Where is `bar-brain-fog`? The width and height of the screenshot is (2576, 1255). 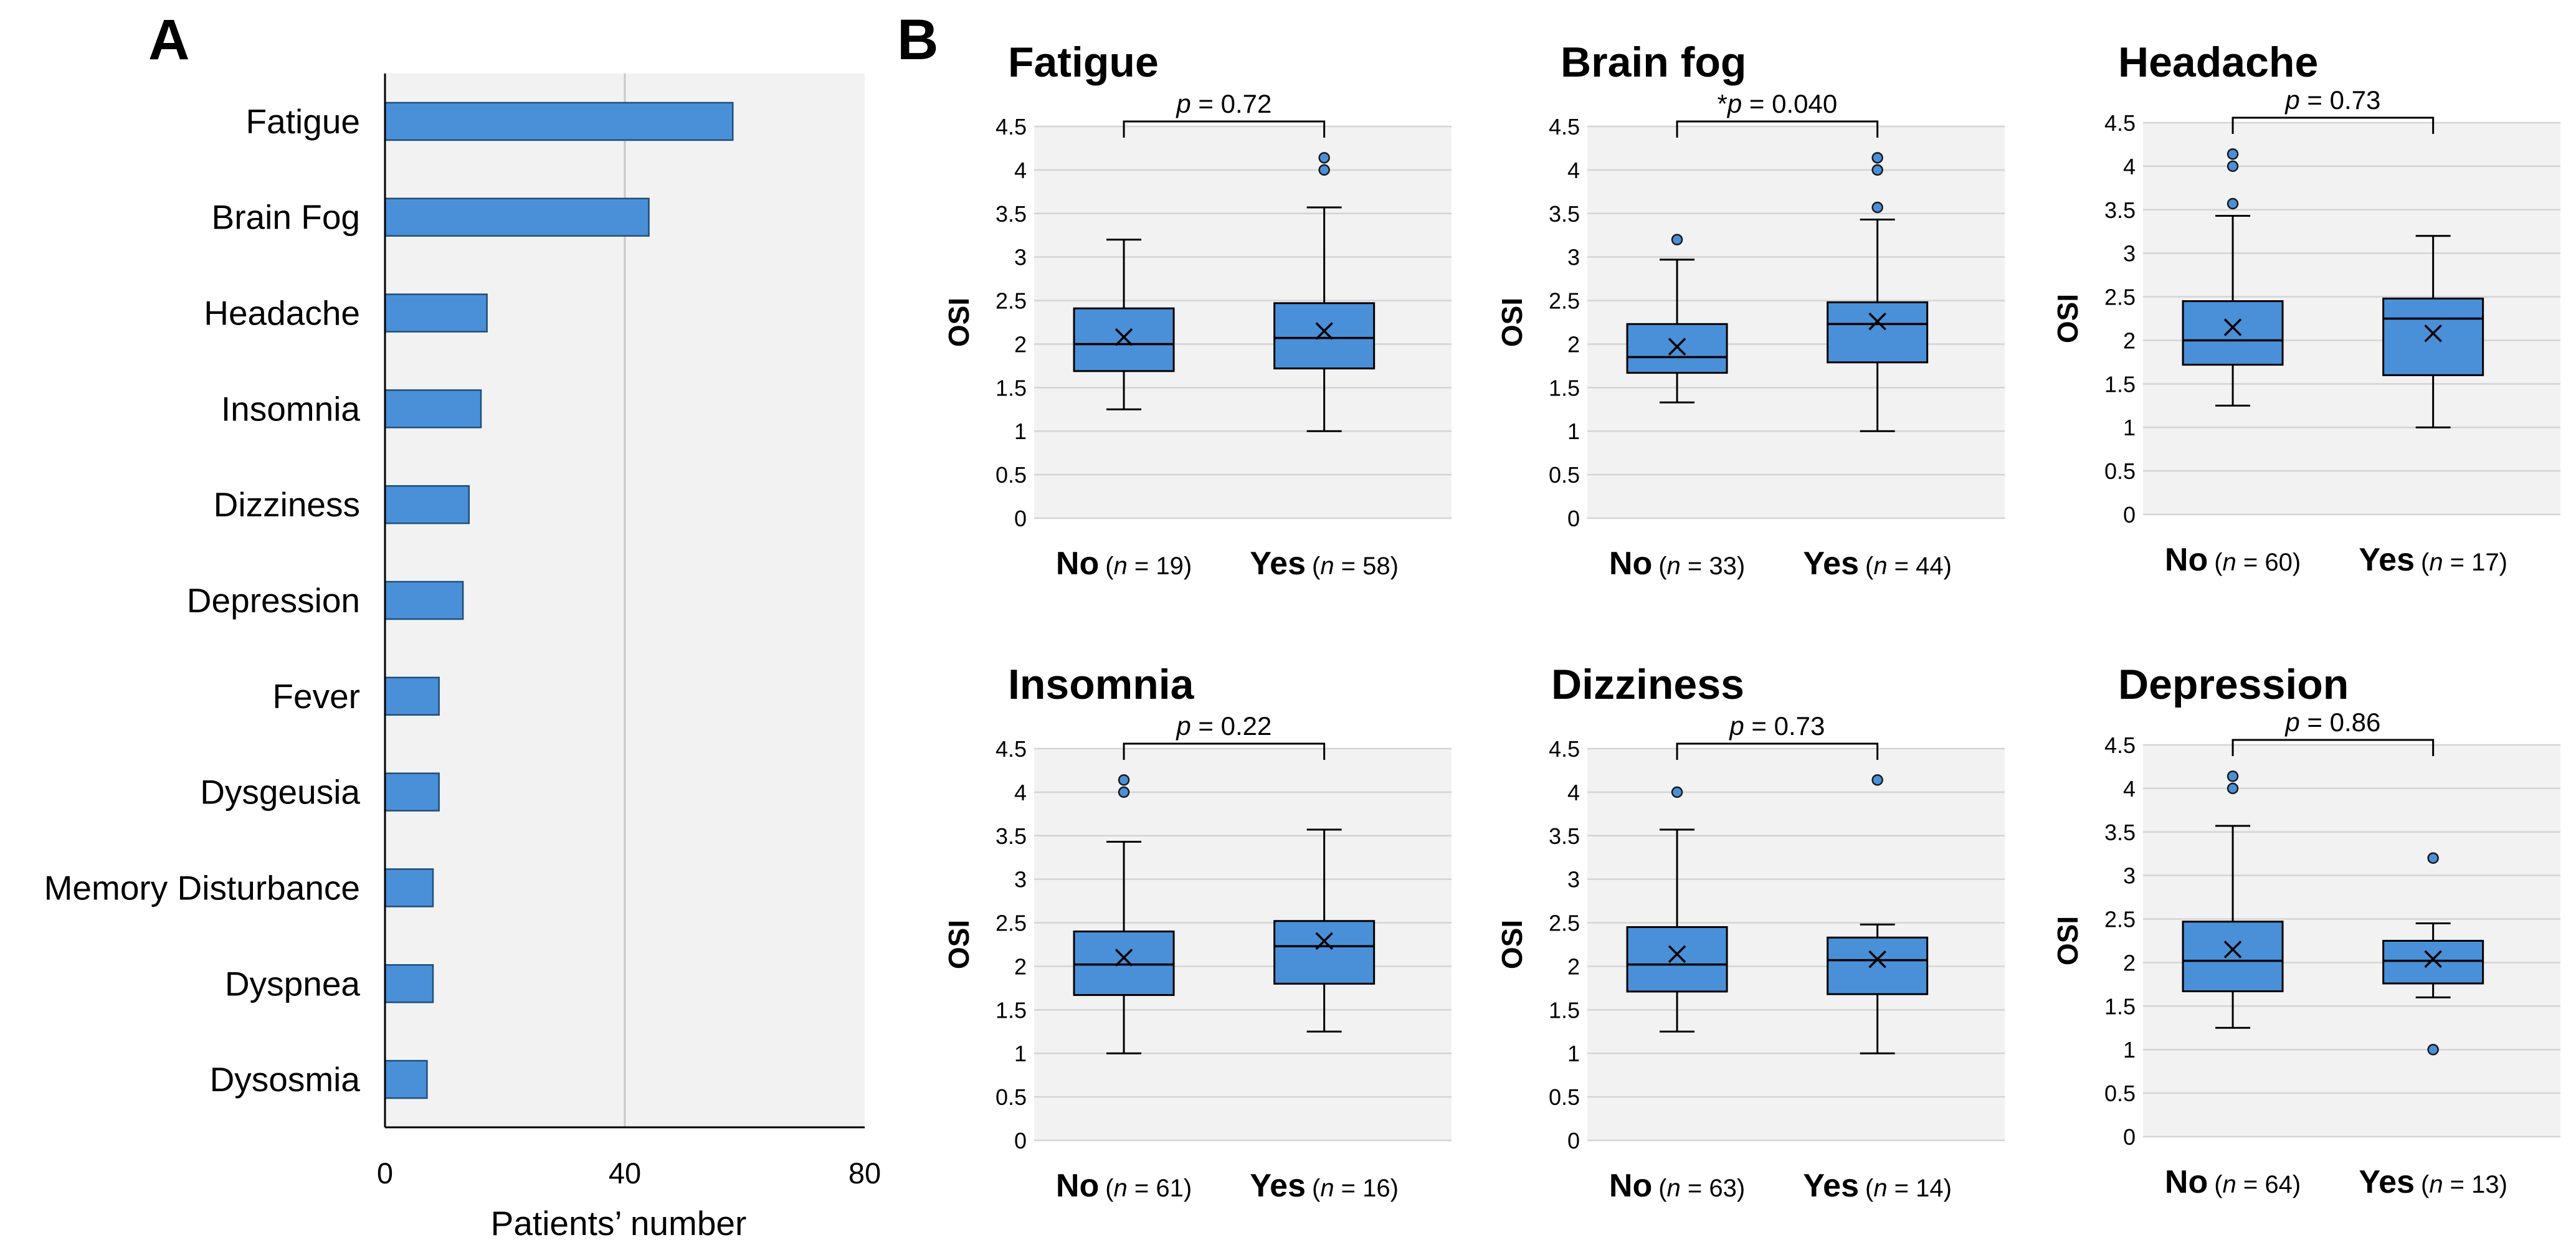
bar-brain-fog is located at coordinates (517, 217).